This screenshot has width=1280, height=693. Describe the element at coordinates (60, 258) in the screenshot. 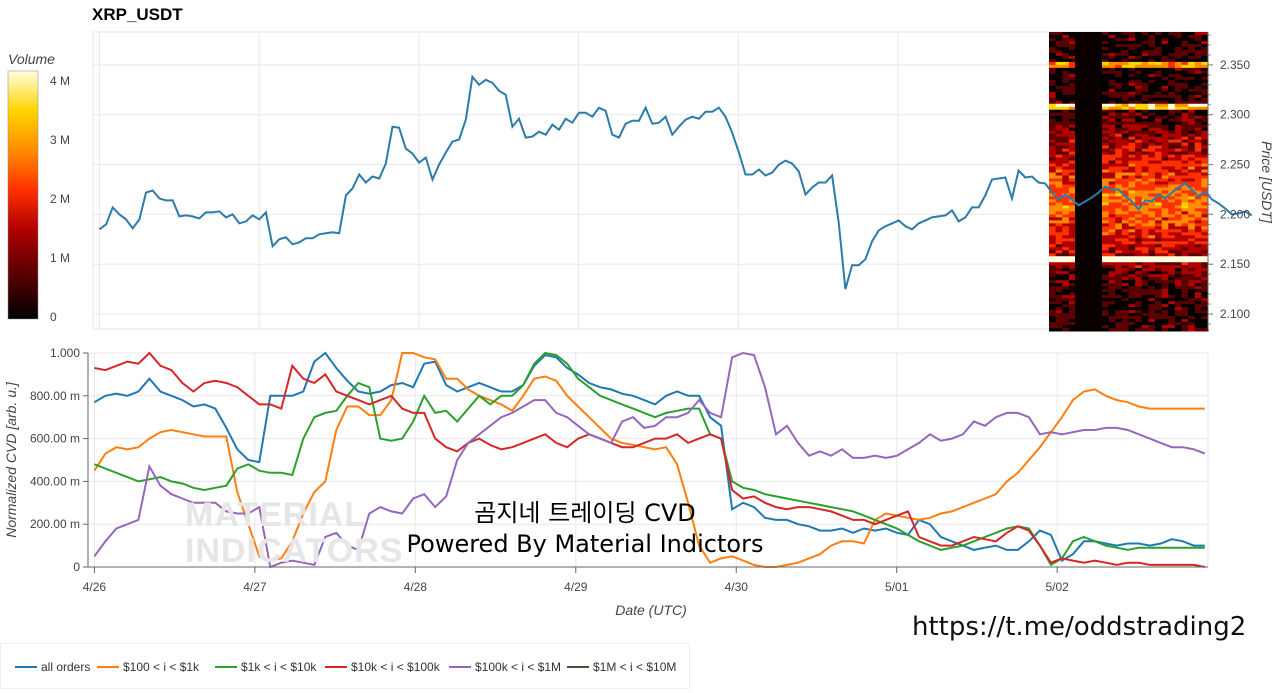

I see `colorbar-tick: 1 M` at that location.